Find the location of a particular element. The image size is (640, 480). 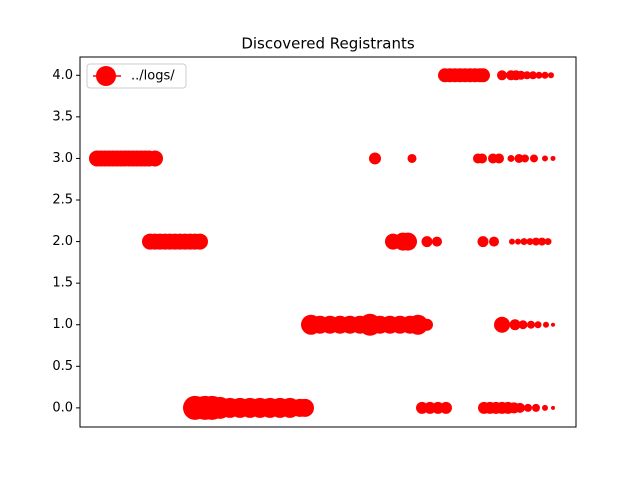

legend-label: ../logs/ is located at coordinates (153, 76).